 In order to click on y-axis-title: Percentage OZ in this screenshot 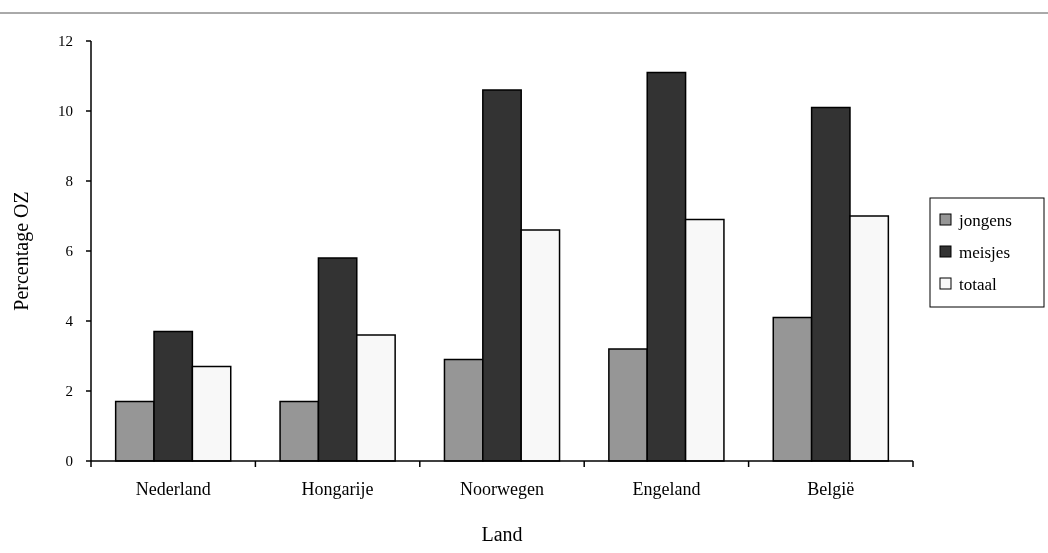, I will do `click(21, 251)`.